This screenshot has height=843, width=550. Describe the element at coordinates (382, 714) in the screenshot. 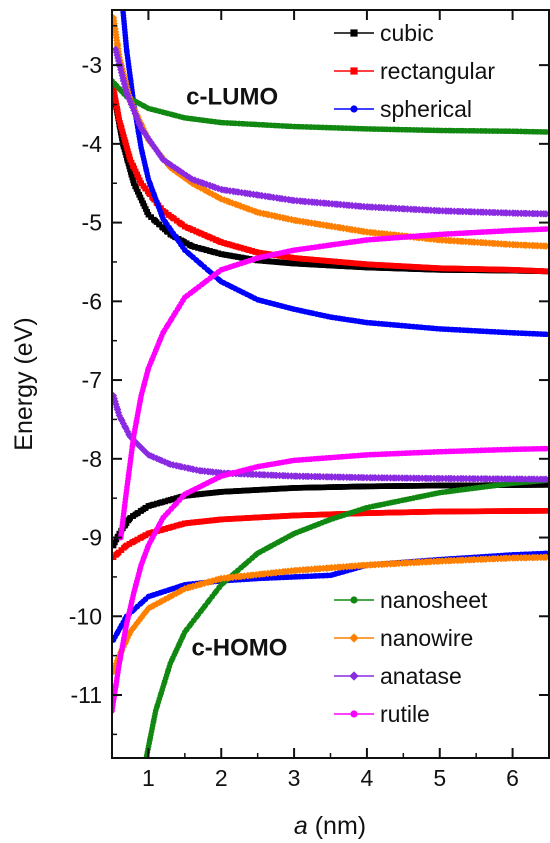

I see `legend-item-rutile: rutile` at that location.